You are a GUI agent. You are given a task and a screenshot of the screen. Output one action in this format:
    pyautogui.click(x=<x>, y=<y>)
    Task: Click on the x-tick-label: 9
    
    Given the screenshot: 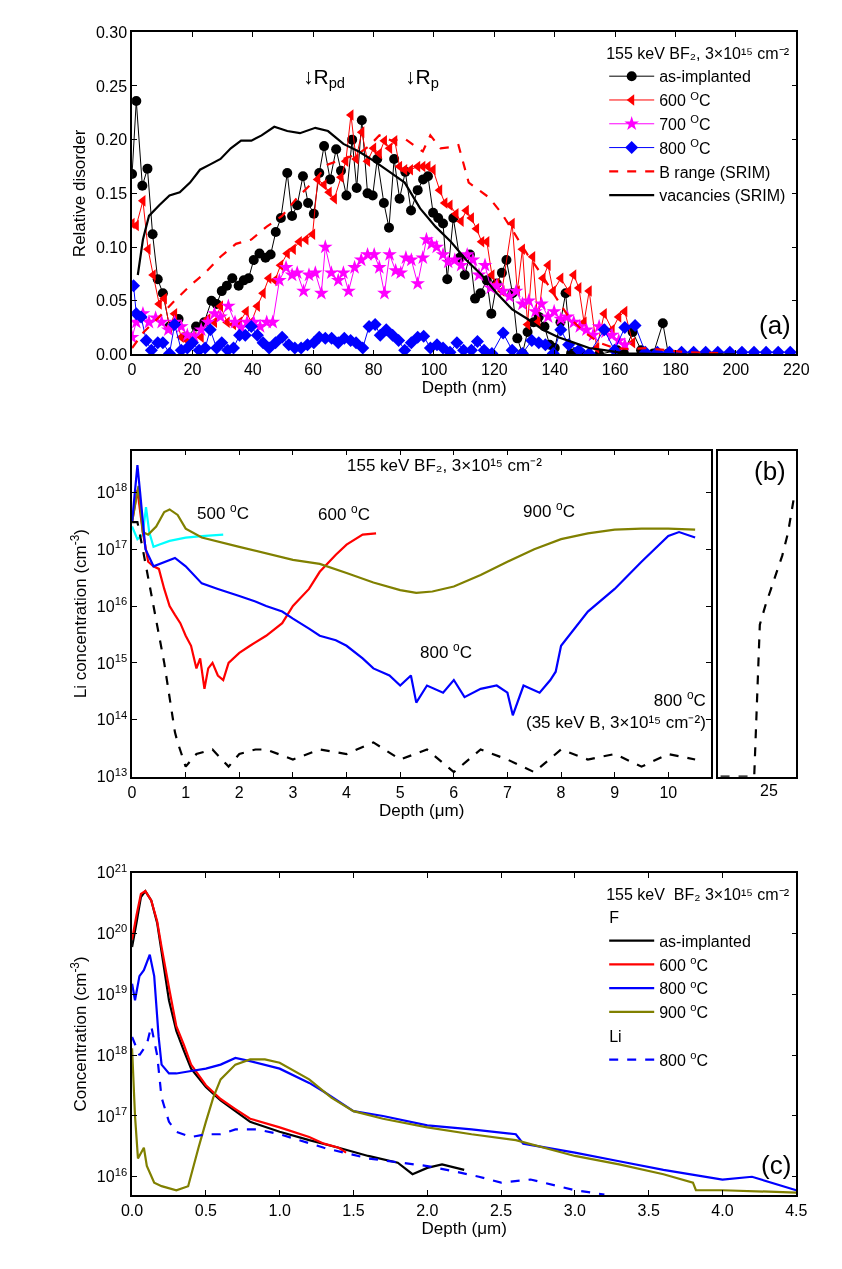 What is the action you would take?
    pyautogui.click(x=615, y=792)
    